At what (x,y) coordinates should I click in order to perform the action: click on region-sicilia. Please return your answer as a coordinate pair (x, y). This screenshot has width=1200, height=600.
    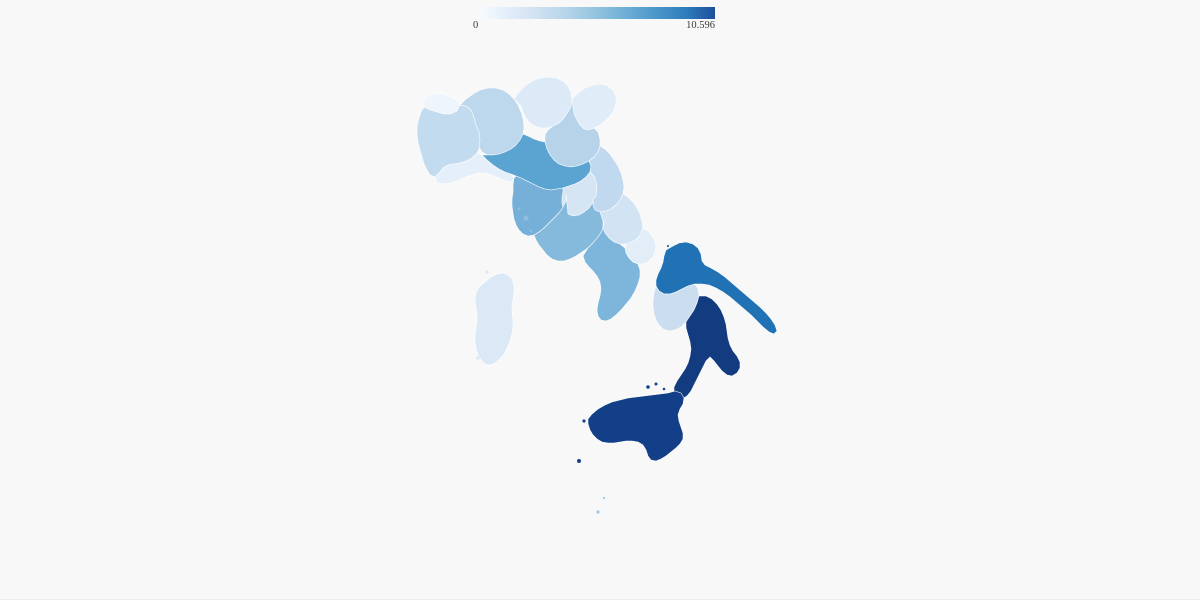
    Looking at the image, I should click on (636, 426).